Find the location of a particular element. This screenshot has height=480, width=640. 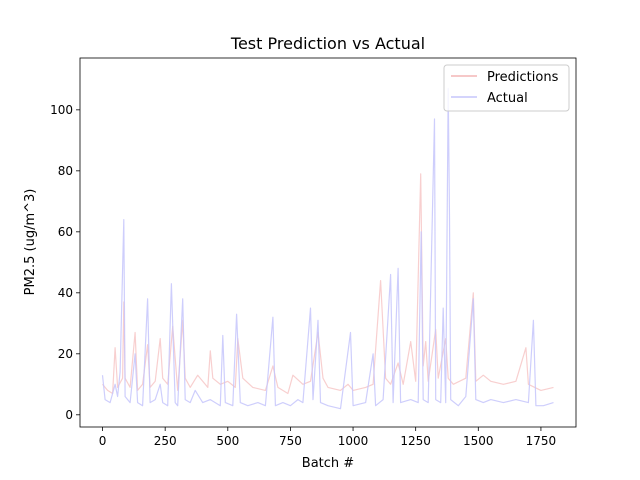

y-tick-label: 100 is located at coordinates (61, 110).